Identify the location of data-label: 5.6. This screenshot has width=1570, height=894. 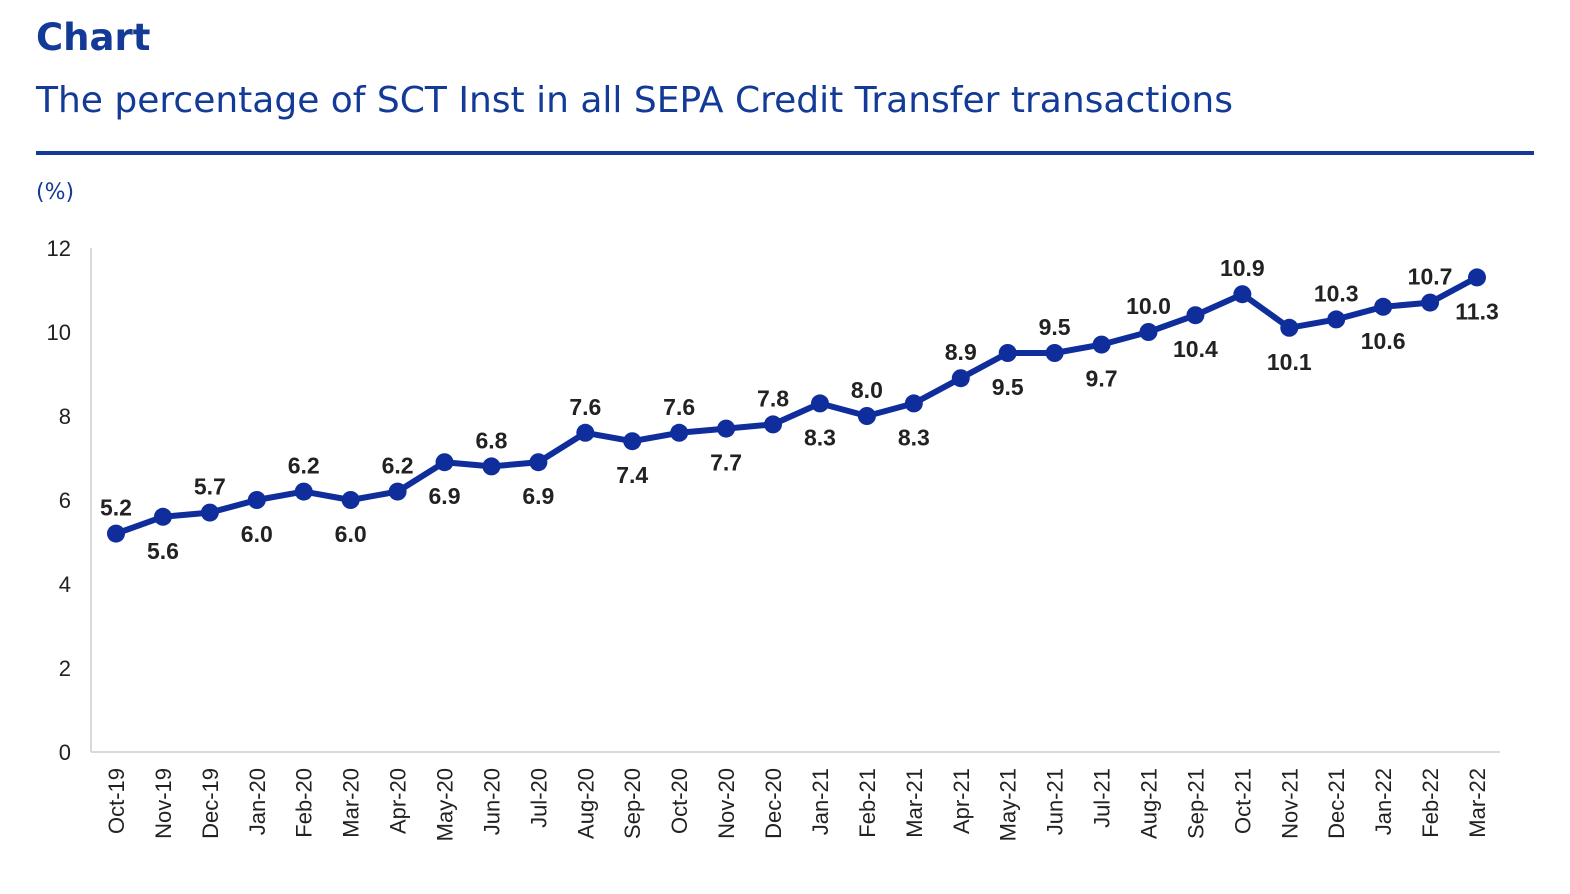
(163, 551).